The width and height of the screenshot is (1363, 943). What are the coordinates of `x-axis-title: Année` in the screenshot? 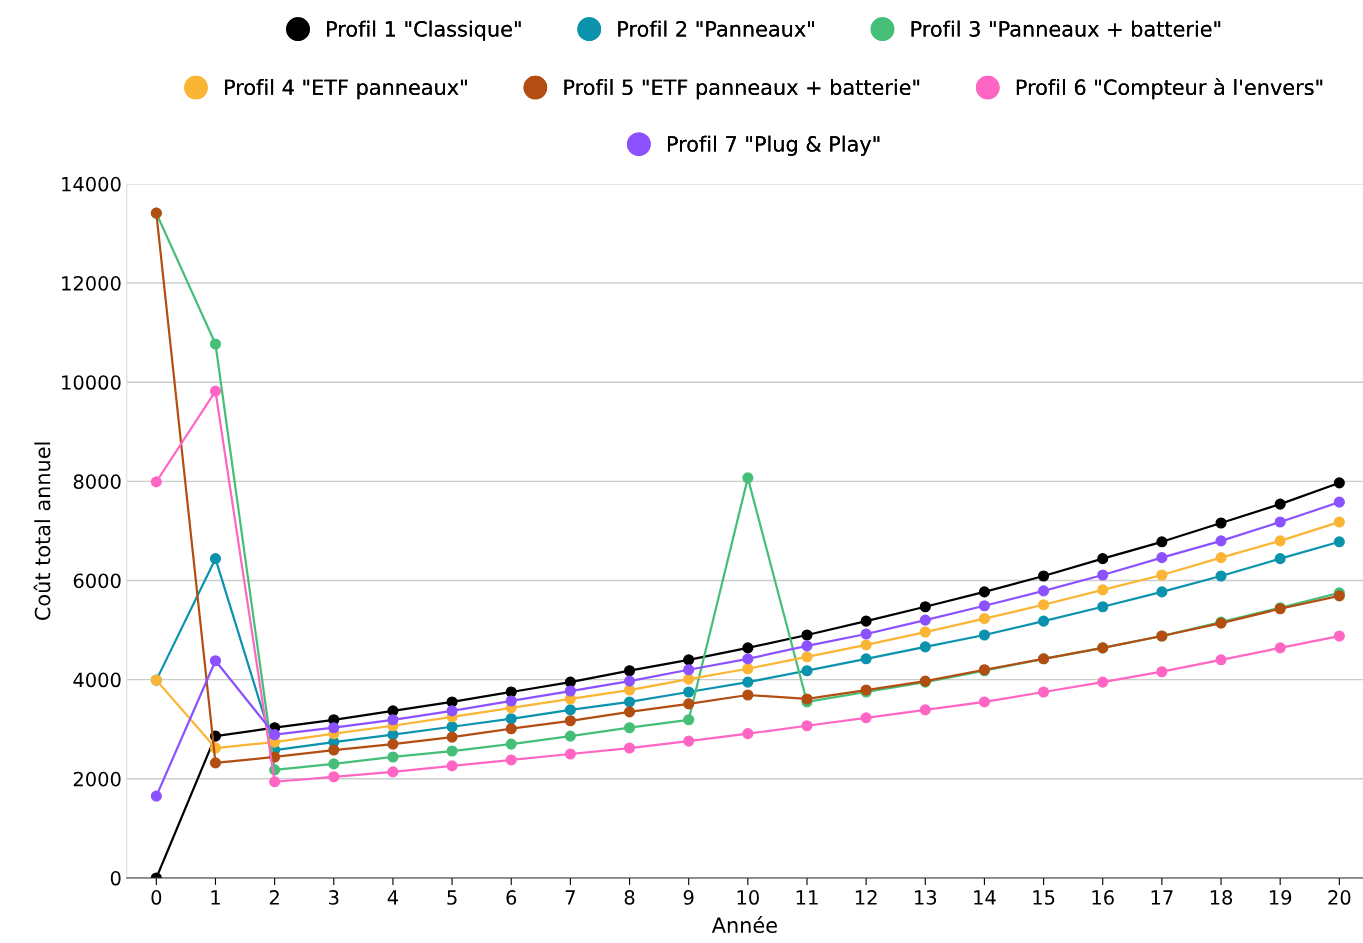 It's located at (744, 925).